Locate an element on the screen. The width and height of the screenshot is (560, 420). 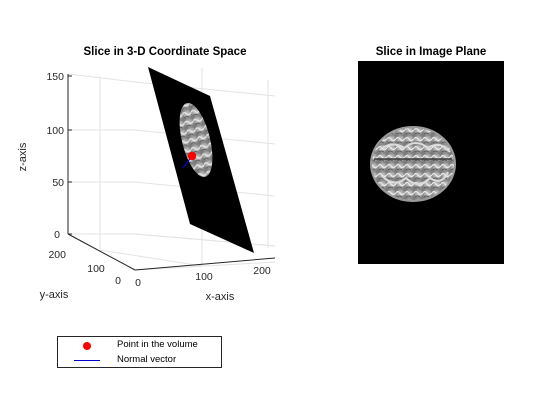
slice-brain-image is located at coordinates (196, 140).